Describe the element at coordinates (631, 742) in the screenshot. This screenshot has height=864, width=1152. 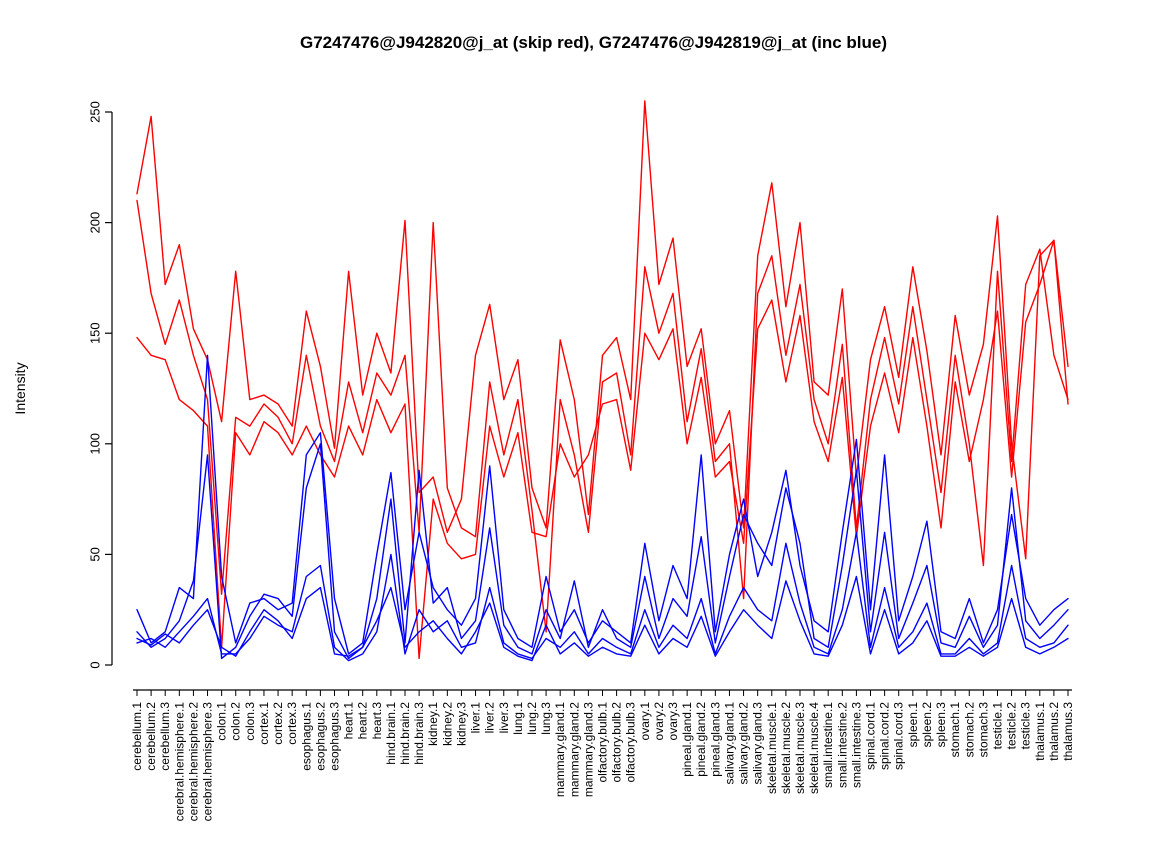
I see `x-tick-label: olfactory.bulb.3` at that location.